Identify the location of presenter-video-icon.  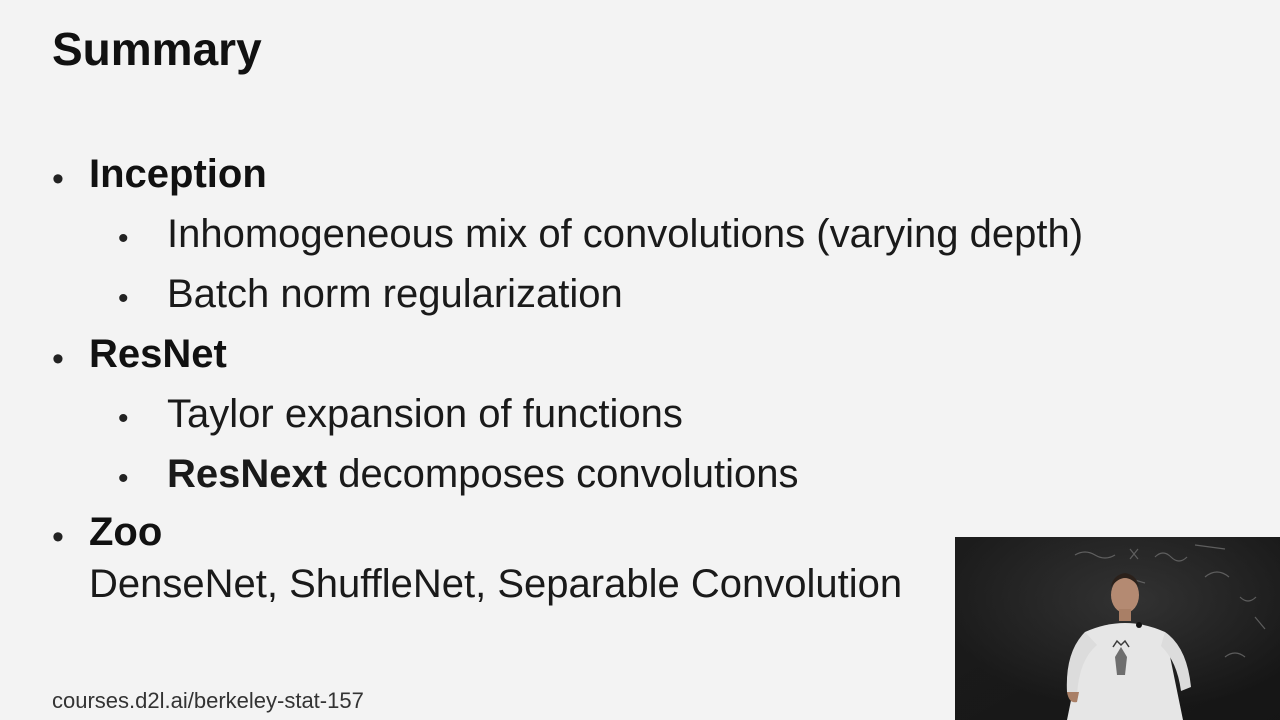
(1117, 628).